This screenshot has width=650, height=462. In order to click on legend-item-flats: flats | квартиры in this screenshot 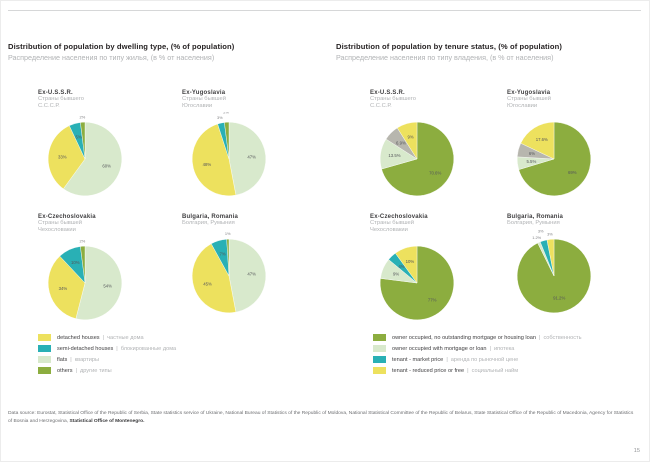, I will do `click(107, 359)`.